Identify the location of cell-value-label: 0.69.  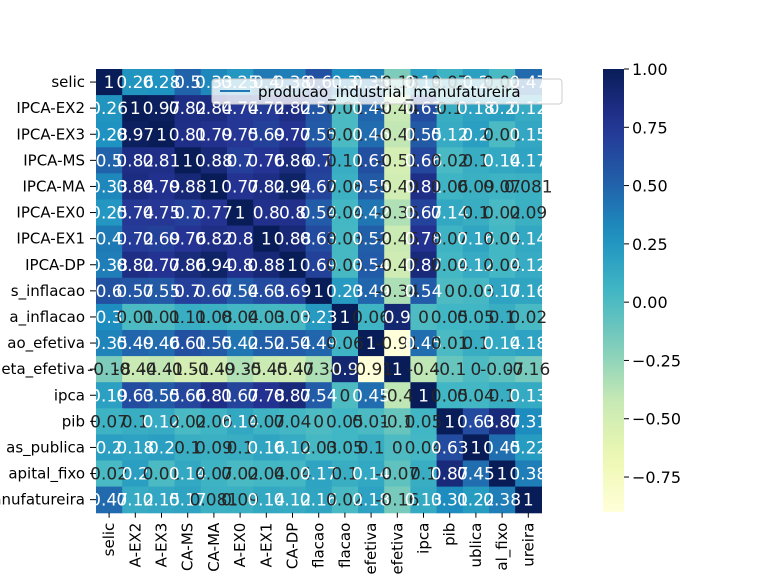
(293, 292).